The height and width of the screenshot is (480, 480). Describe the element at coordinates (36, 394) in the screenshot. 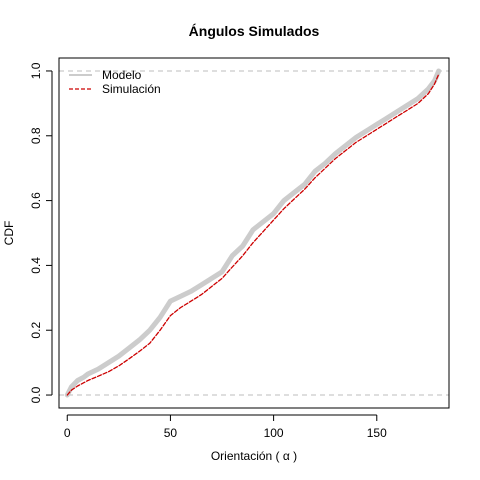

I see `y-tick-label-0: 0.0` at that location.